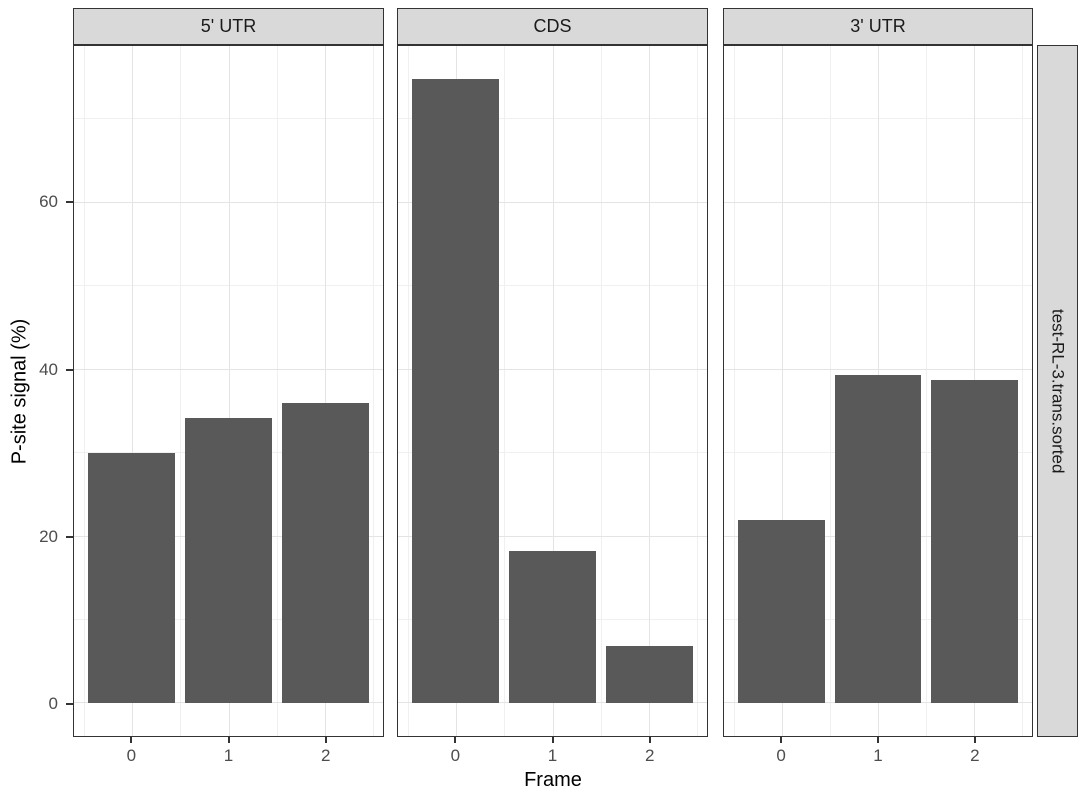 The height and width of the screenshot is (809, 1080). I want to click on bar-facet2-frame0, so click(782, 611).